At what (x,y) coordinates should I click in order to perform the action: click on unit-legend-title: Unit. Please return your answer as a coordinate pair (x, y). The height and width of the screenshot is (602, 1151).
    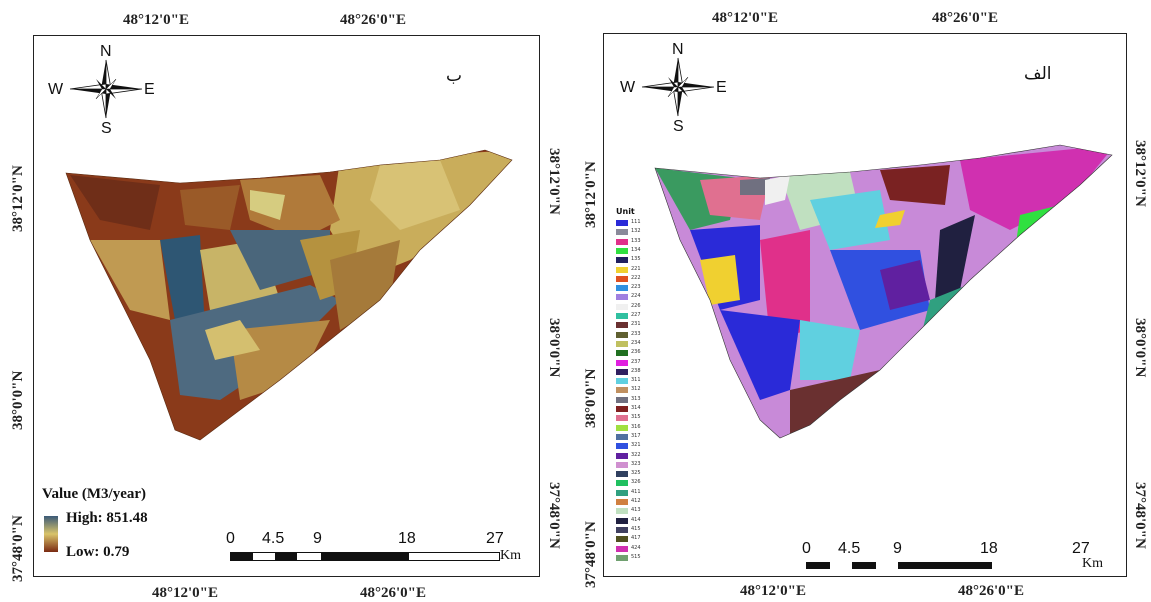
    Looking at the image, I should click on (625, 211).